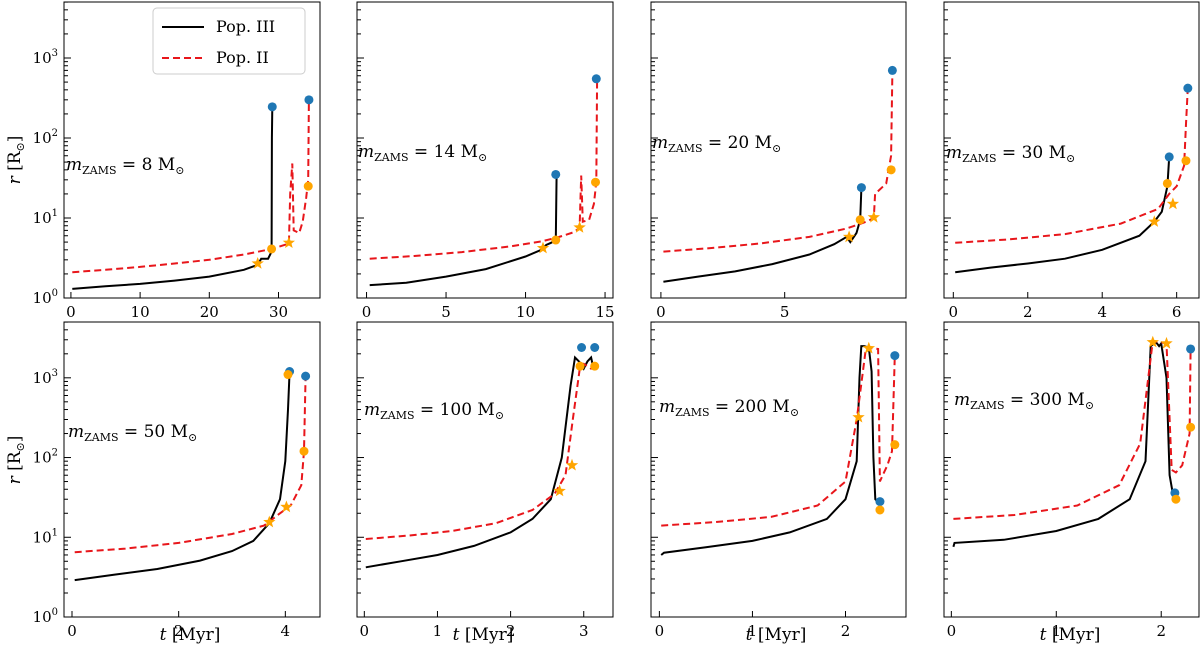 This screenshot has height=646, width=1200. What do you see at coordinates (45, 377) in the screenshot?
I see `ytick-label: 10³` at bounding box center [45, 377].